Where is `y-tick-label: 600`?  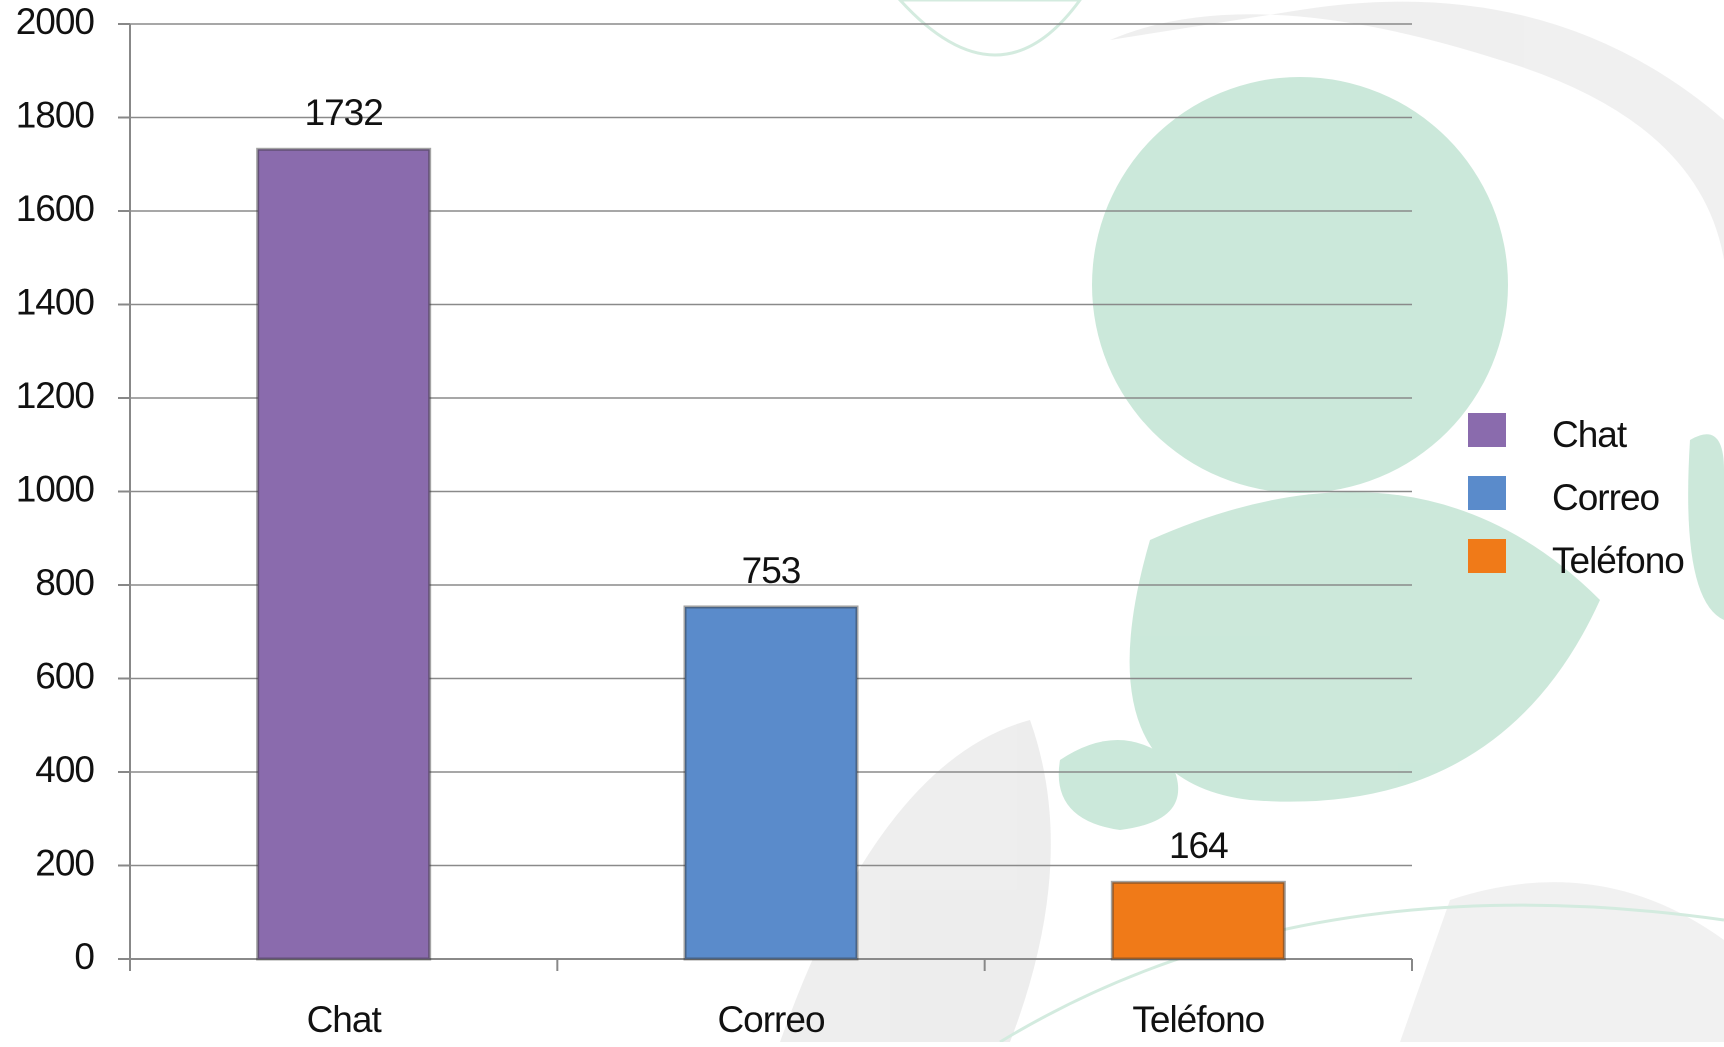
y-tick-label: 600 is located at coordinates (64, 675).